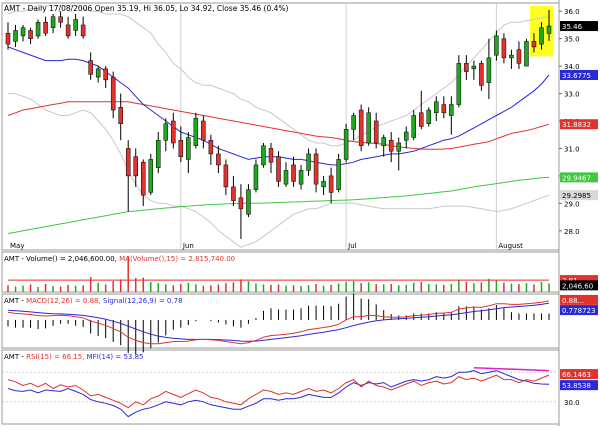  I want to click on rsi-legend: AMT - RSI(15) = 66.15, MFI(14) = 53.85, so click(74, 357).